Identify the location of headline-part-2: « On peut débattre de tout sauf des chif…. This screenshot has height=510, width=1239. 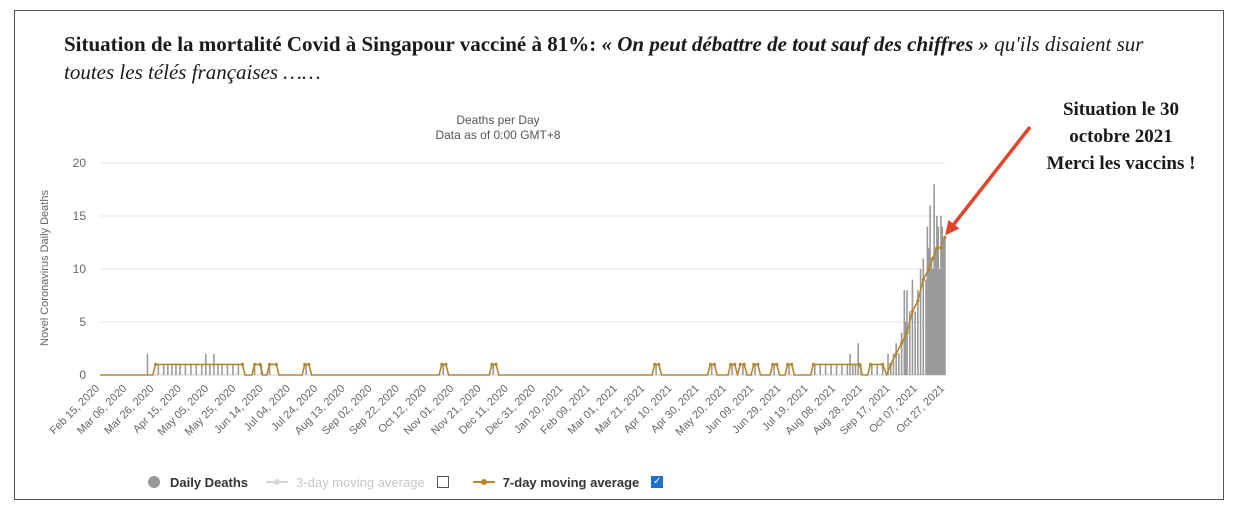
(795, 44).